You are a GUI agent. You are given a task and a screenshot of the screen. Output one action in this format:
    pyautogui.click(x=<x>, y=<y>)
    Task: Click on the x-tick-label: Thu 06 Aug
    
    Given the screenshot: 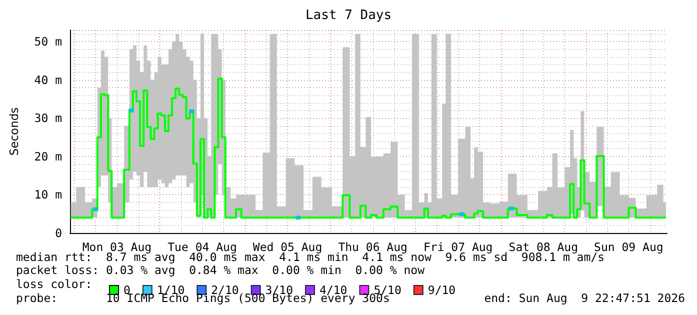 What is the action you would take?
    pyautogui.click(x=373, y=247)
    